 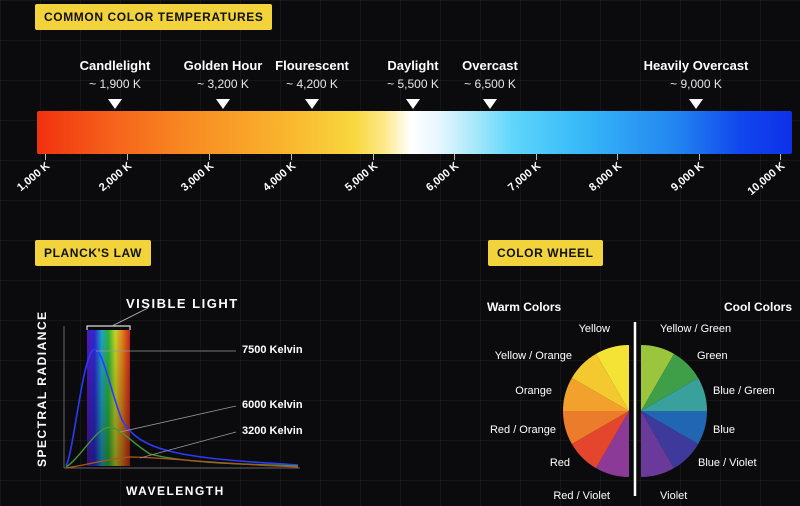 I want to click on cool-color-label: Blue / Green, so click(x=744, y=391).